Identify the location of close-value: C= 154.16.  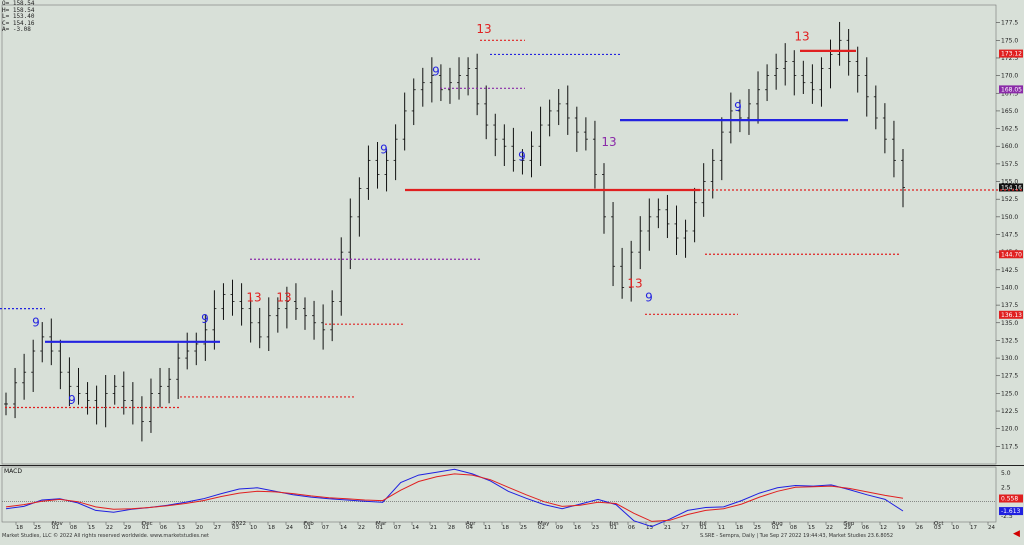
(18, 23).